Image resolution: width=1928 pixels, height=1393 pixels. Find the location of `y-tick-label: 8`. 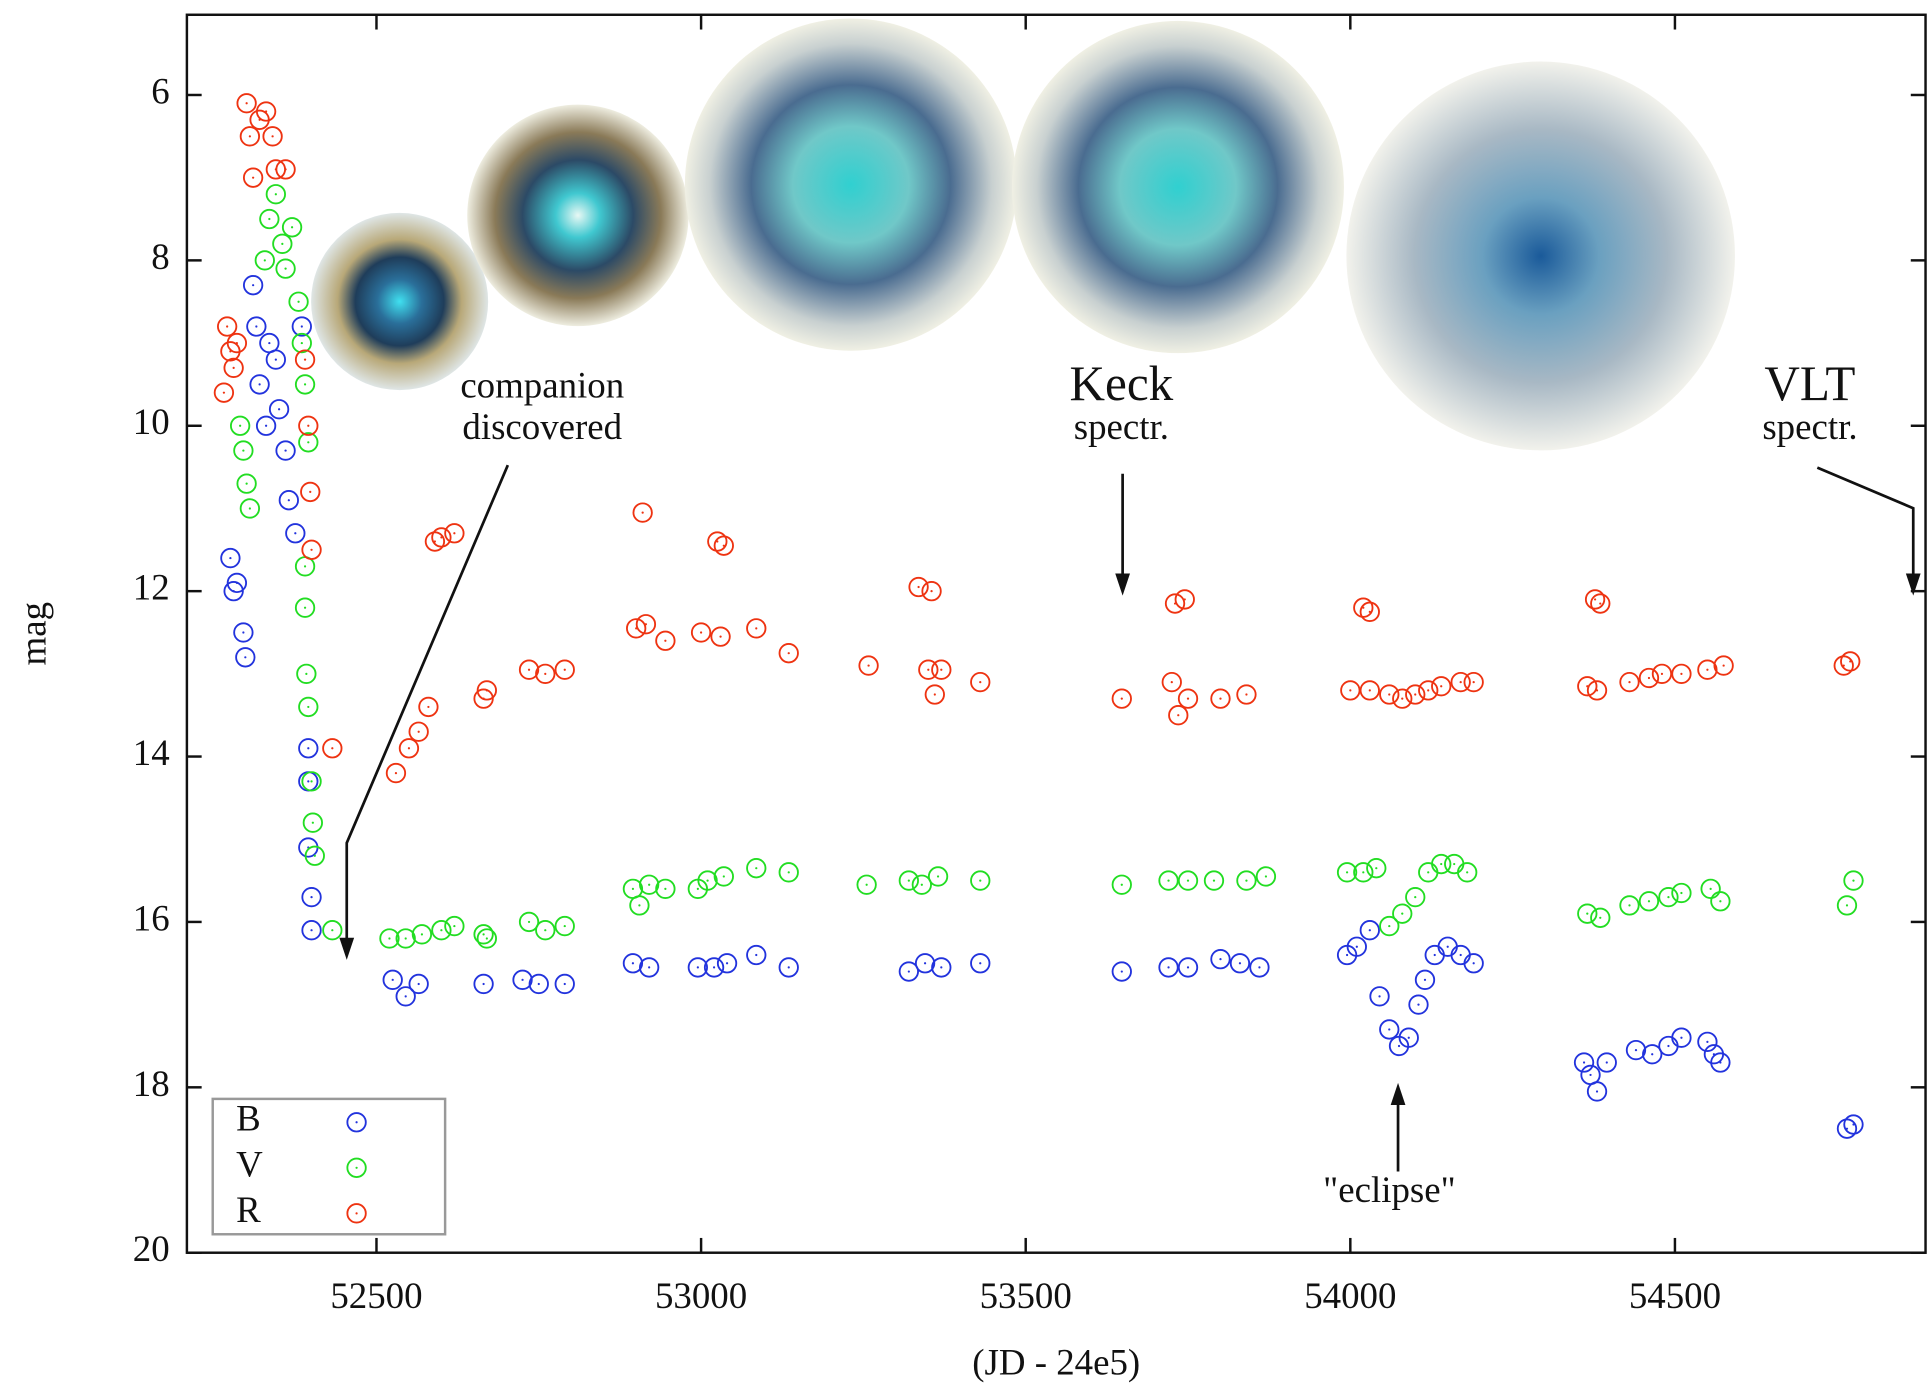

y-tick-label: 8 is located at coordinates (160, 256).